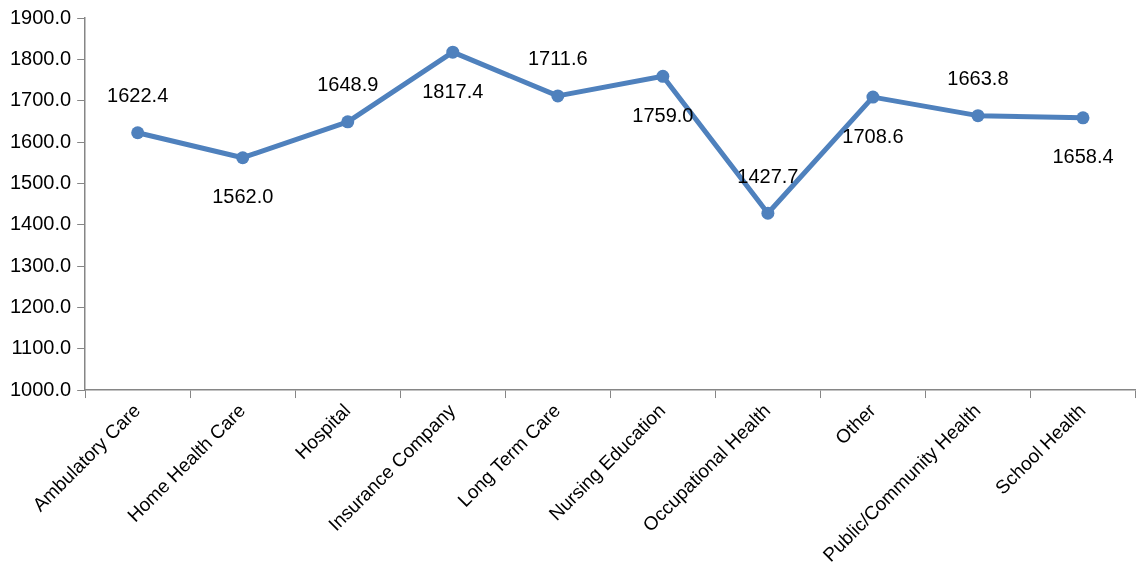 The height and width of the screenshot is (573, 1142). What do you see at coordinates (873, 135) in the screenshot?
I see `data-label: 1708.6` at bounding box center [873, 135].